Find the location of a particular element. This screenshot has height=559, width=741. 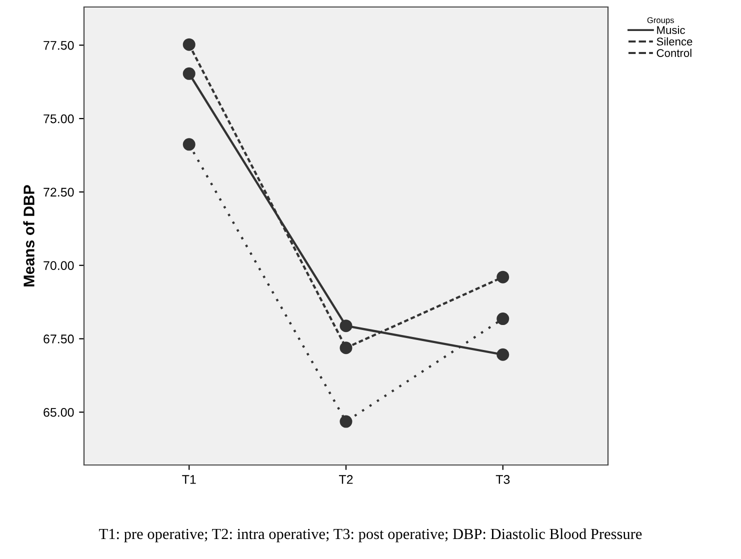

y-tick-label: 70.00 is located at coordinates (59, 265).